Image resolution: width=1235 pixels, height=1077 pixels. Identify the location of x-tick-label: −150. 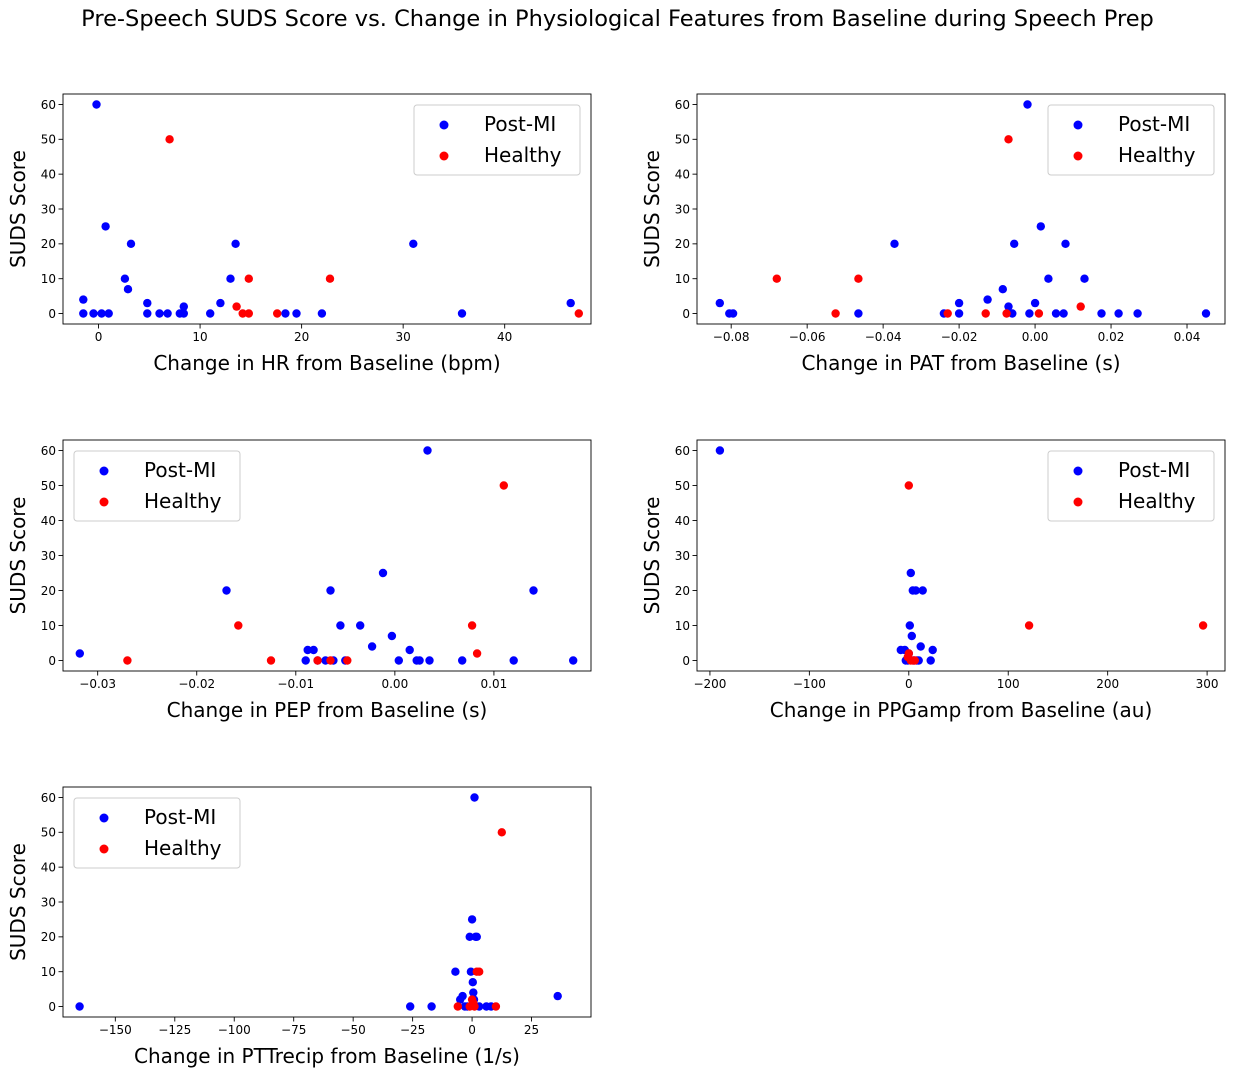
(115, 1030).